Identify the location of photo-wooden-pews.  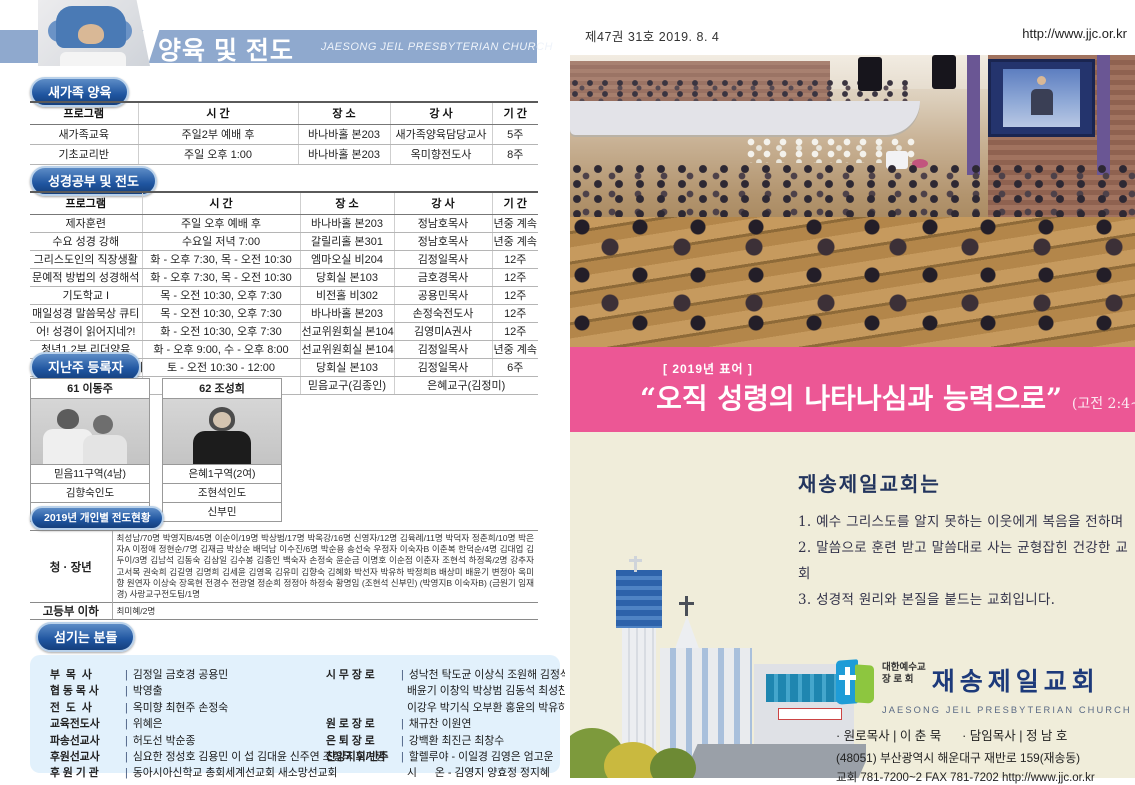
(852, 282).